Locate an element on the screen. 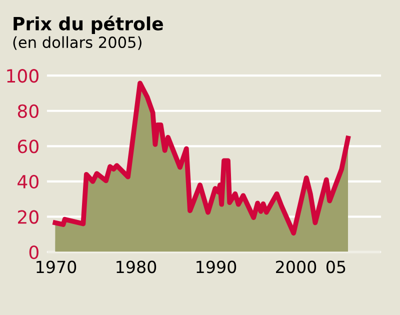 This screenshot has width=400, height=315. chart-subtitle: (en dollars 2005) is located at coordinates (77, 43).